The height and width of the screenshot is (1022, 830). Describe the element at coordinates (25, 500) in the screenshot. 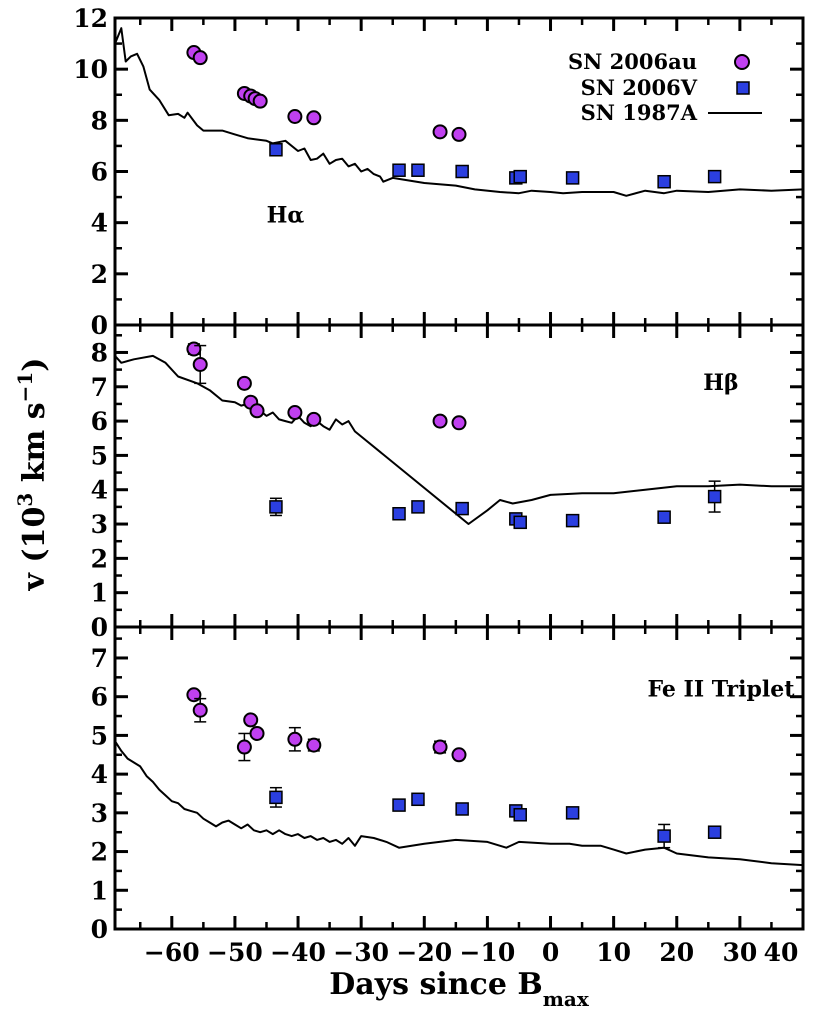

I see `y-axis-title-sup1: 3` at that location.